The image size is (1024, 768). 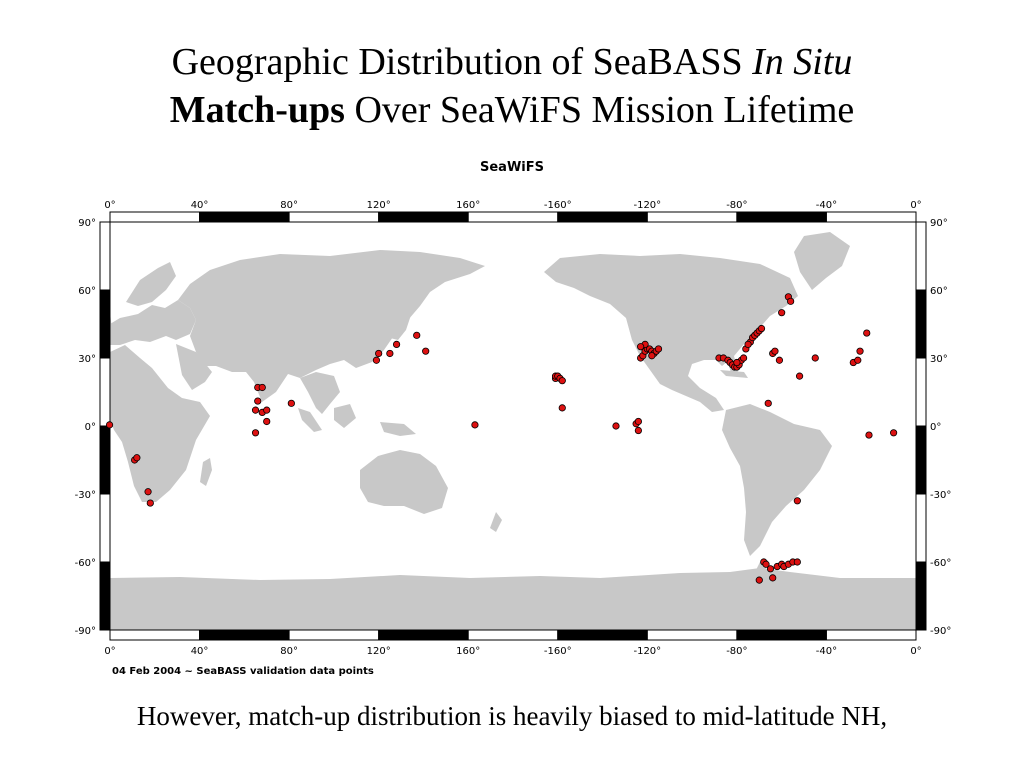 What do you see at coordinates (345, 416) in the screenshot?
I see `land-borneo` at bounding box center [345, 416].